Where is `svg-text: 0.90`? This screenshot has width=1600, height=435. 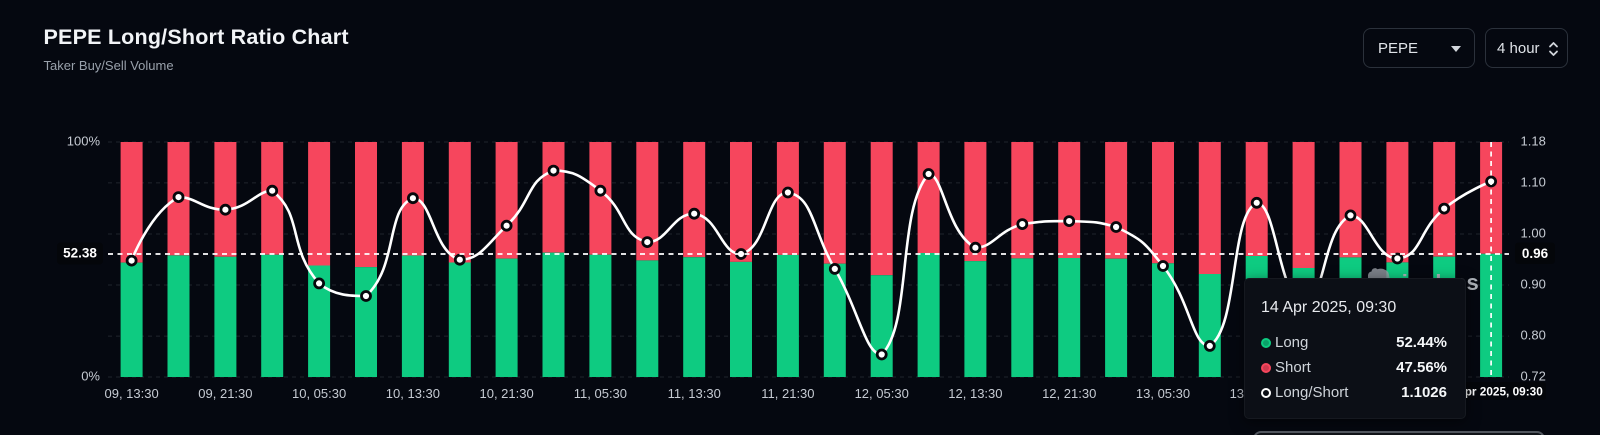
svg-text: 0.90 is located at coordinates (1533, 284).